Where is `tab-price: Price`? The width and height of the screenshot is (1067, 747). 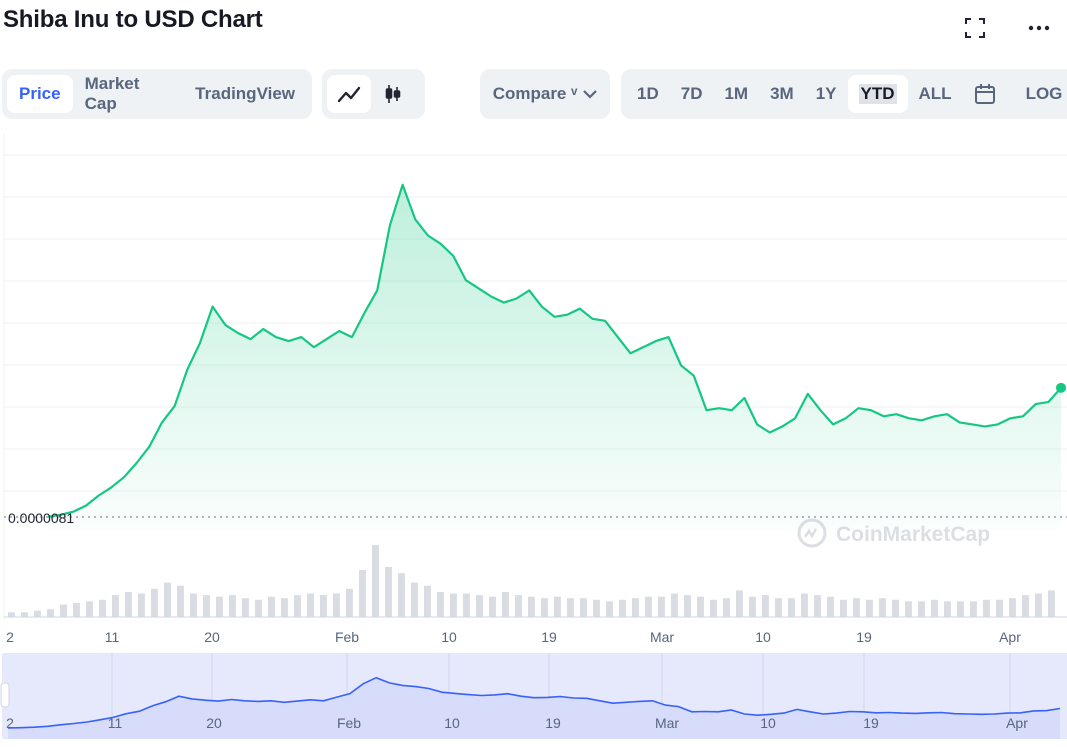 tab-price: Price is located at coordinates (40, 94).